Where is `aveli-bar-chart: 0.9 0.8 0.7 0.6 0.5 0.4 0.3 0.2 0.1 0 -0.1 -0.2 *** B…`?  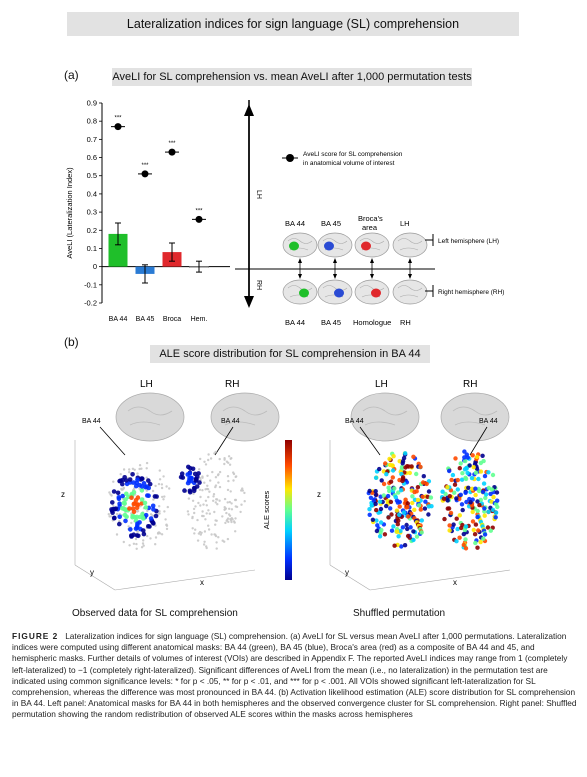
aveli-bar-chart: 0.9 0.8 0.7 0.6 0.5 0.4 0.3 0.2 0.1 0 -0.1 -0.2 *** B… is located at coordinates (147, 211).